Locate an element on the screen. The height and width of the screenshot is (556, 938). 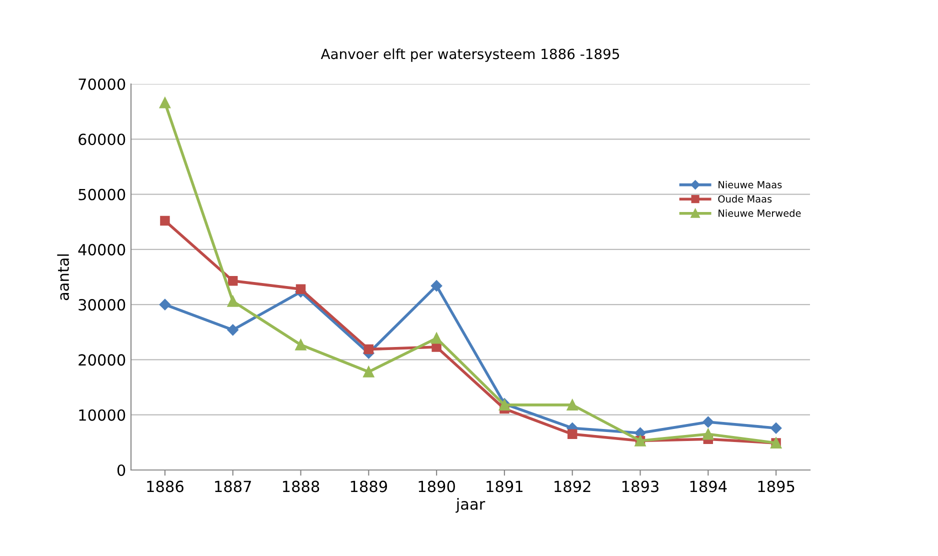
x-axis-title: jaar is located at coordinates (471, 505).